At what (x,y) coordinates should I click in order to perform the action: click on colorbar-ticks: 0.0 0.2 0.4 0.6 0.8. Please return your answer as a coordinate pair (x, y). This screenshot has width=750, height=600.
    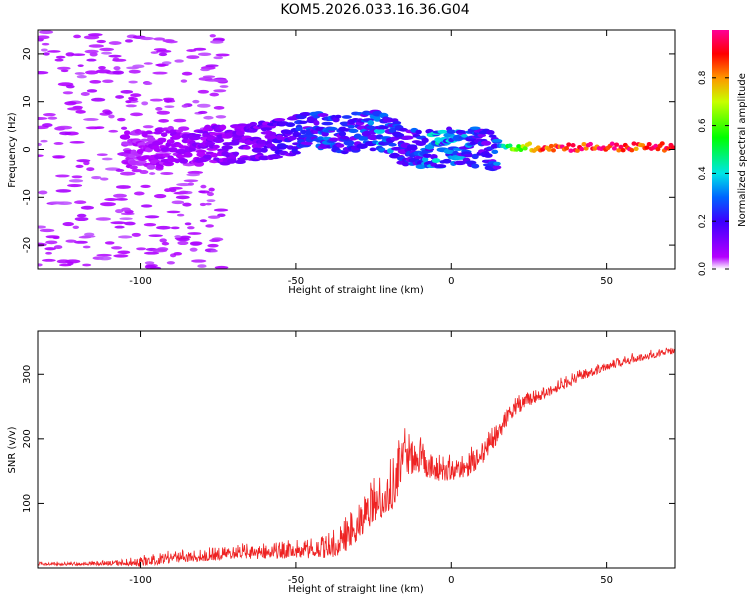
    Looking at the image, I should click on (713, 173).